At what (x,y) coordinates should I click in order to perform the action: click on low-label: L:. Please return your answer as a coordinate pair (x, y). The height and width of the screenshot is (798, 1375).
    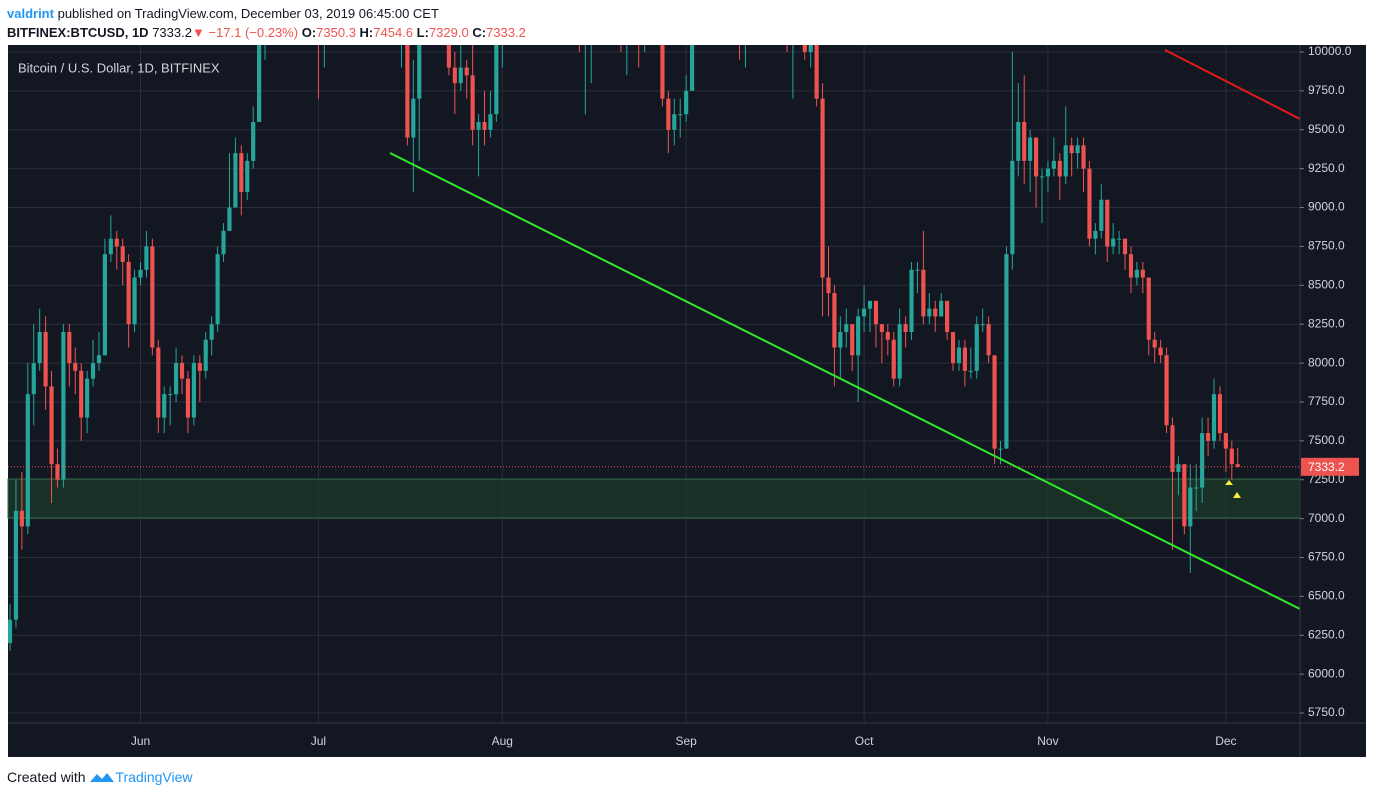
    Looking at the image, I should click on (422, 32).